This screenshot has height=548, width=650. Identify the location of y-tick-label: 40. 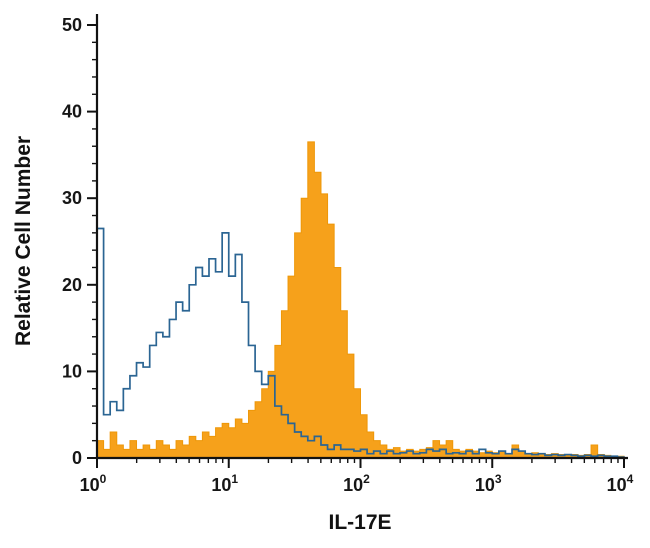
(72, 112).